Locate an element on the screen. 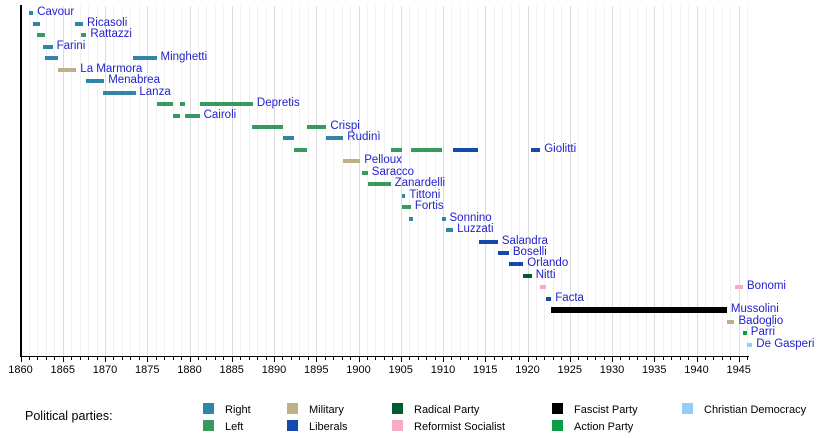 The height and width of the screenshot is (438, 830). minister-label: Zanardelli is located at coordinates (420, 183).